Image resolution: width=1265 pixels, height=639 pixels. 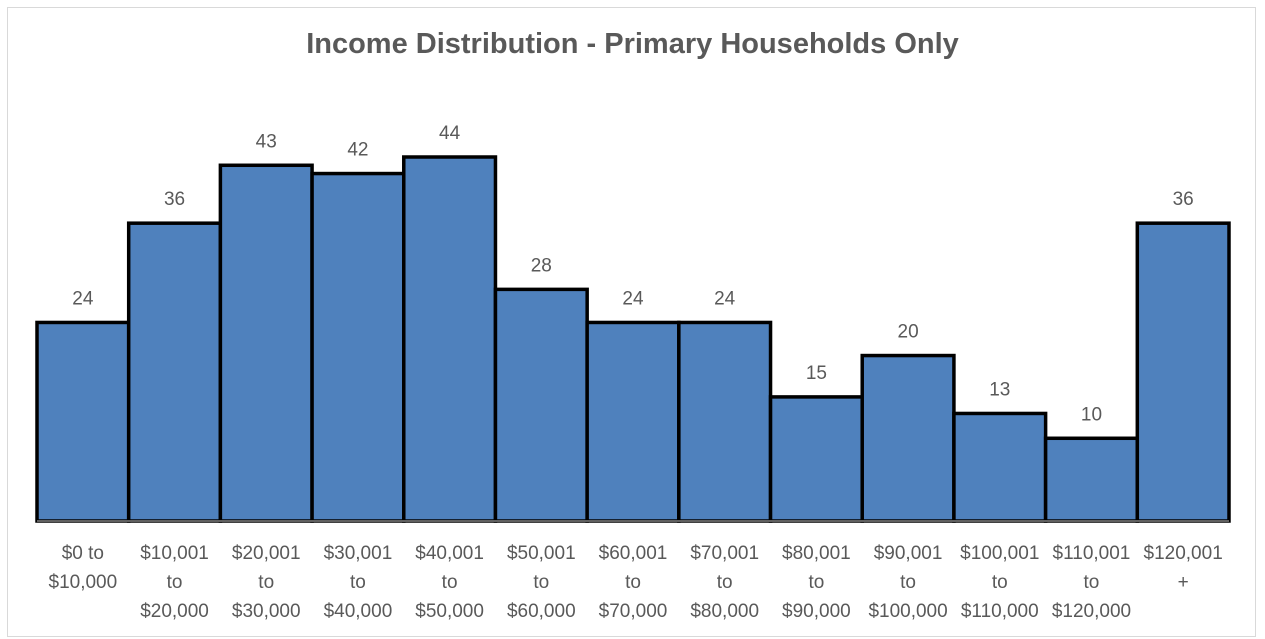 What do you see at coordinates (83, 568) in the screenshot?
I see `x-tick-label: $0 to $10,000` at bounding box center [83, 568].